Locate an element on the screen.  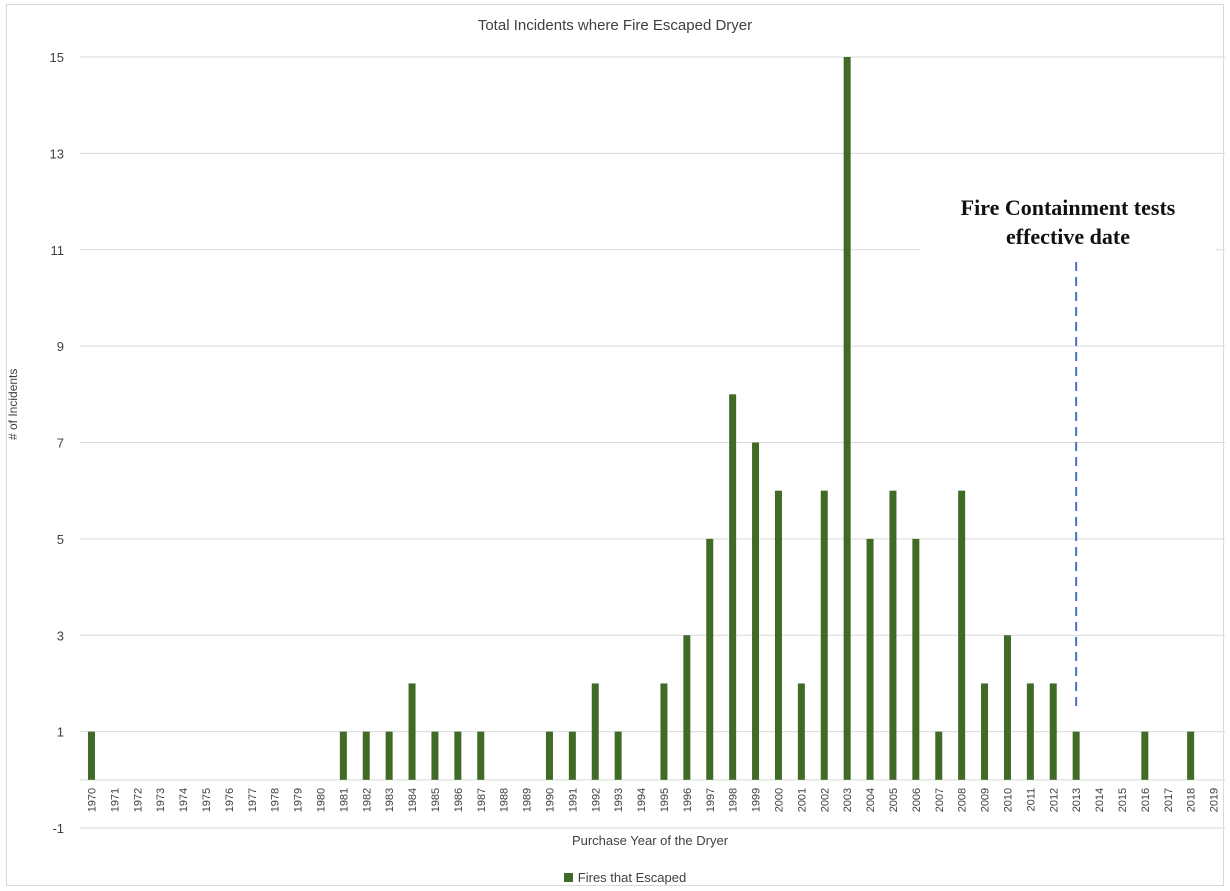
x-tick-label: 1999 is located at coordinates (757, 800).